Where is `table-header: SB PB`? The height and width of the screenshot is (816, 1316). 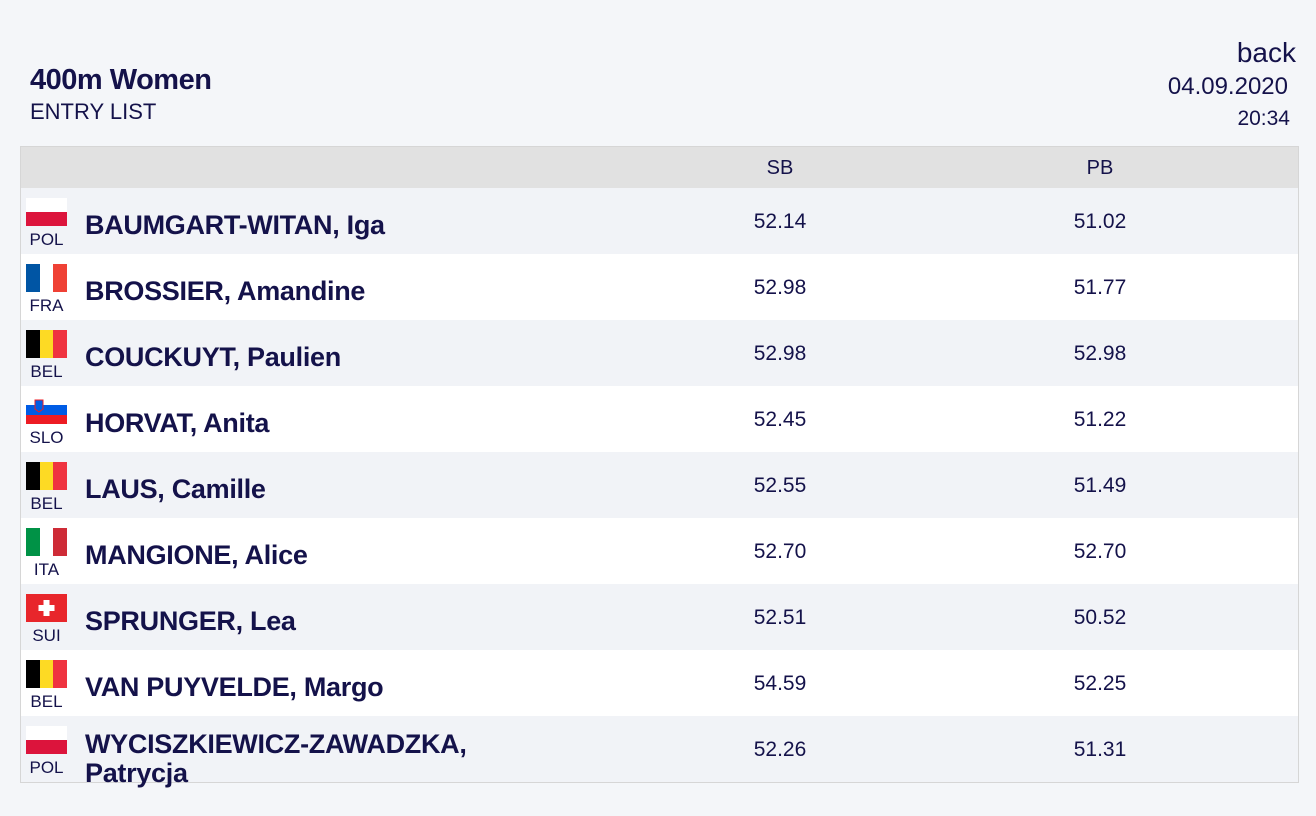 table-header: SB PB is located at coordinates (659, 167).